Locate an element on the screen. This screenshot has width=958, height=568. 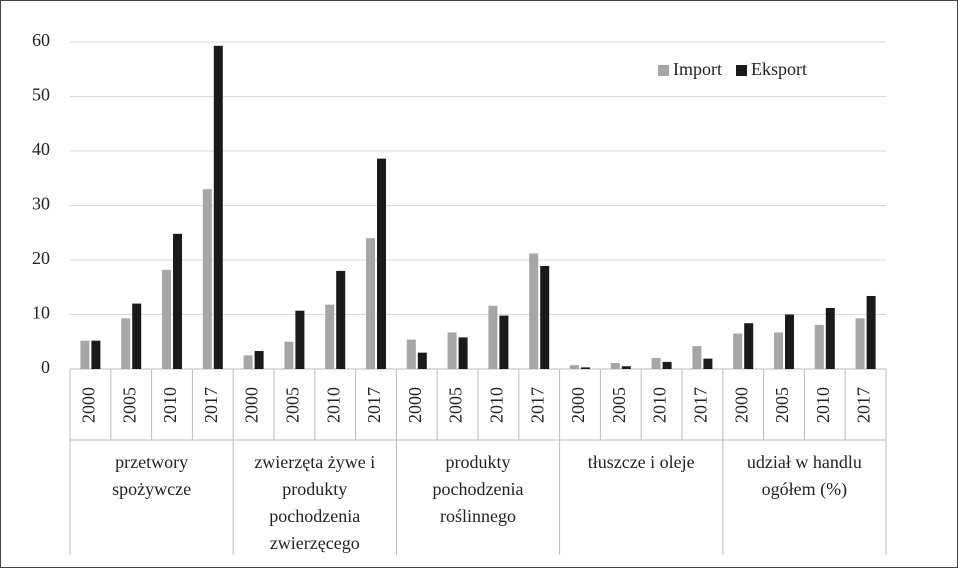
y-tick-label: 10 is located at coordinates (41, 313).